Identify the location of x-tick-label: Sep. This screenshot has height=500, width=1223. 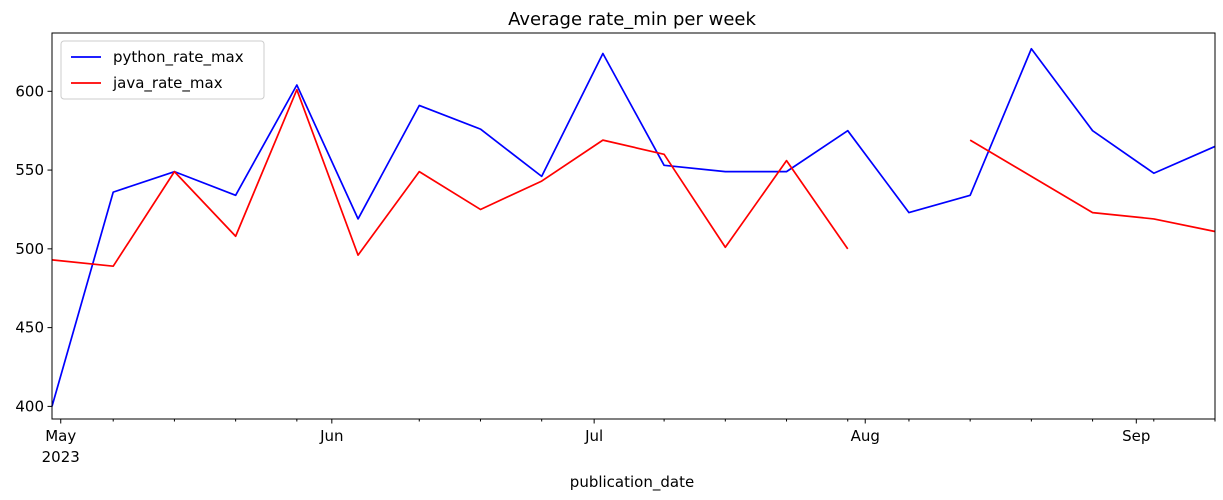
(1136, 436).